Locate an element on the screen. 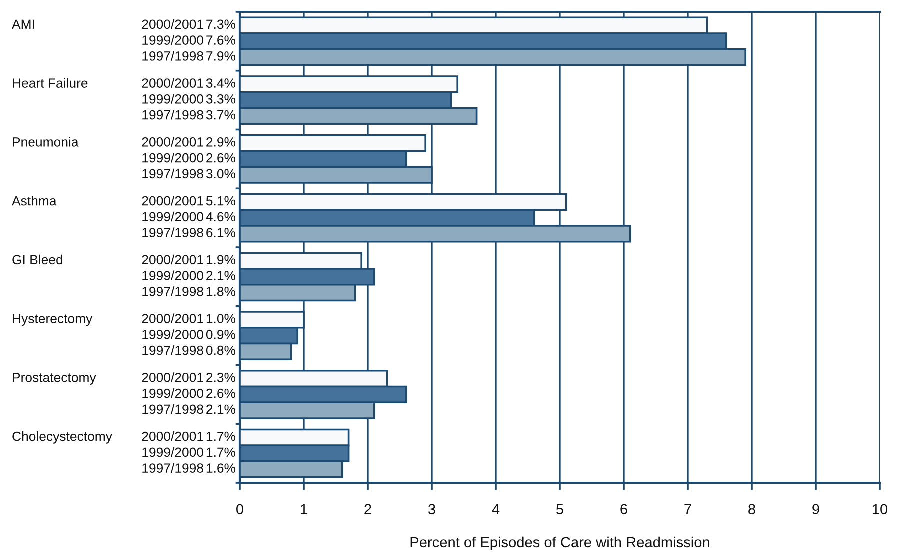 Image resolution: width=906 pixels, height=553 pixels. data-label: 2.3% is located at coordinates (221, 377).